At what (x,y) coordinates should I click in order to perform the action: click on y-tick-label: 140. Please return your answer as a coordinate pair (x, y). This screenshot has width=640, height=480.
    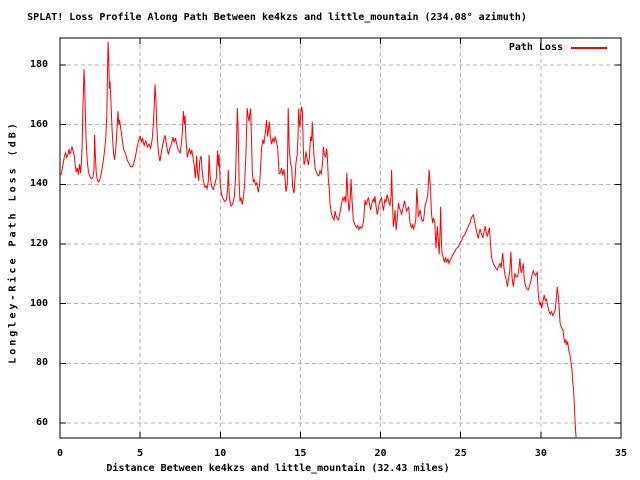
    Looking at the image, I should click on (38, 184).